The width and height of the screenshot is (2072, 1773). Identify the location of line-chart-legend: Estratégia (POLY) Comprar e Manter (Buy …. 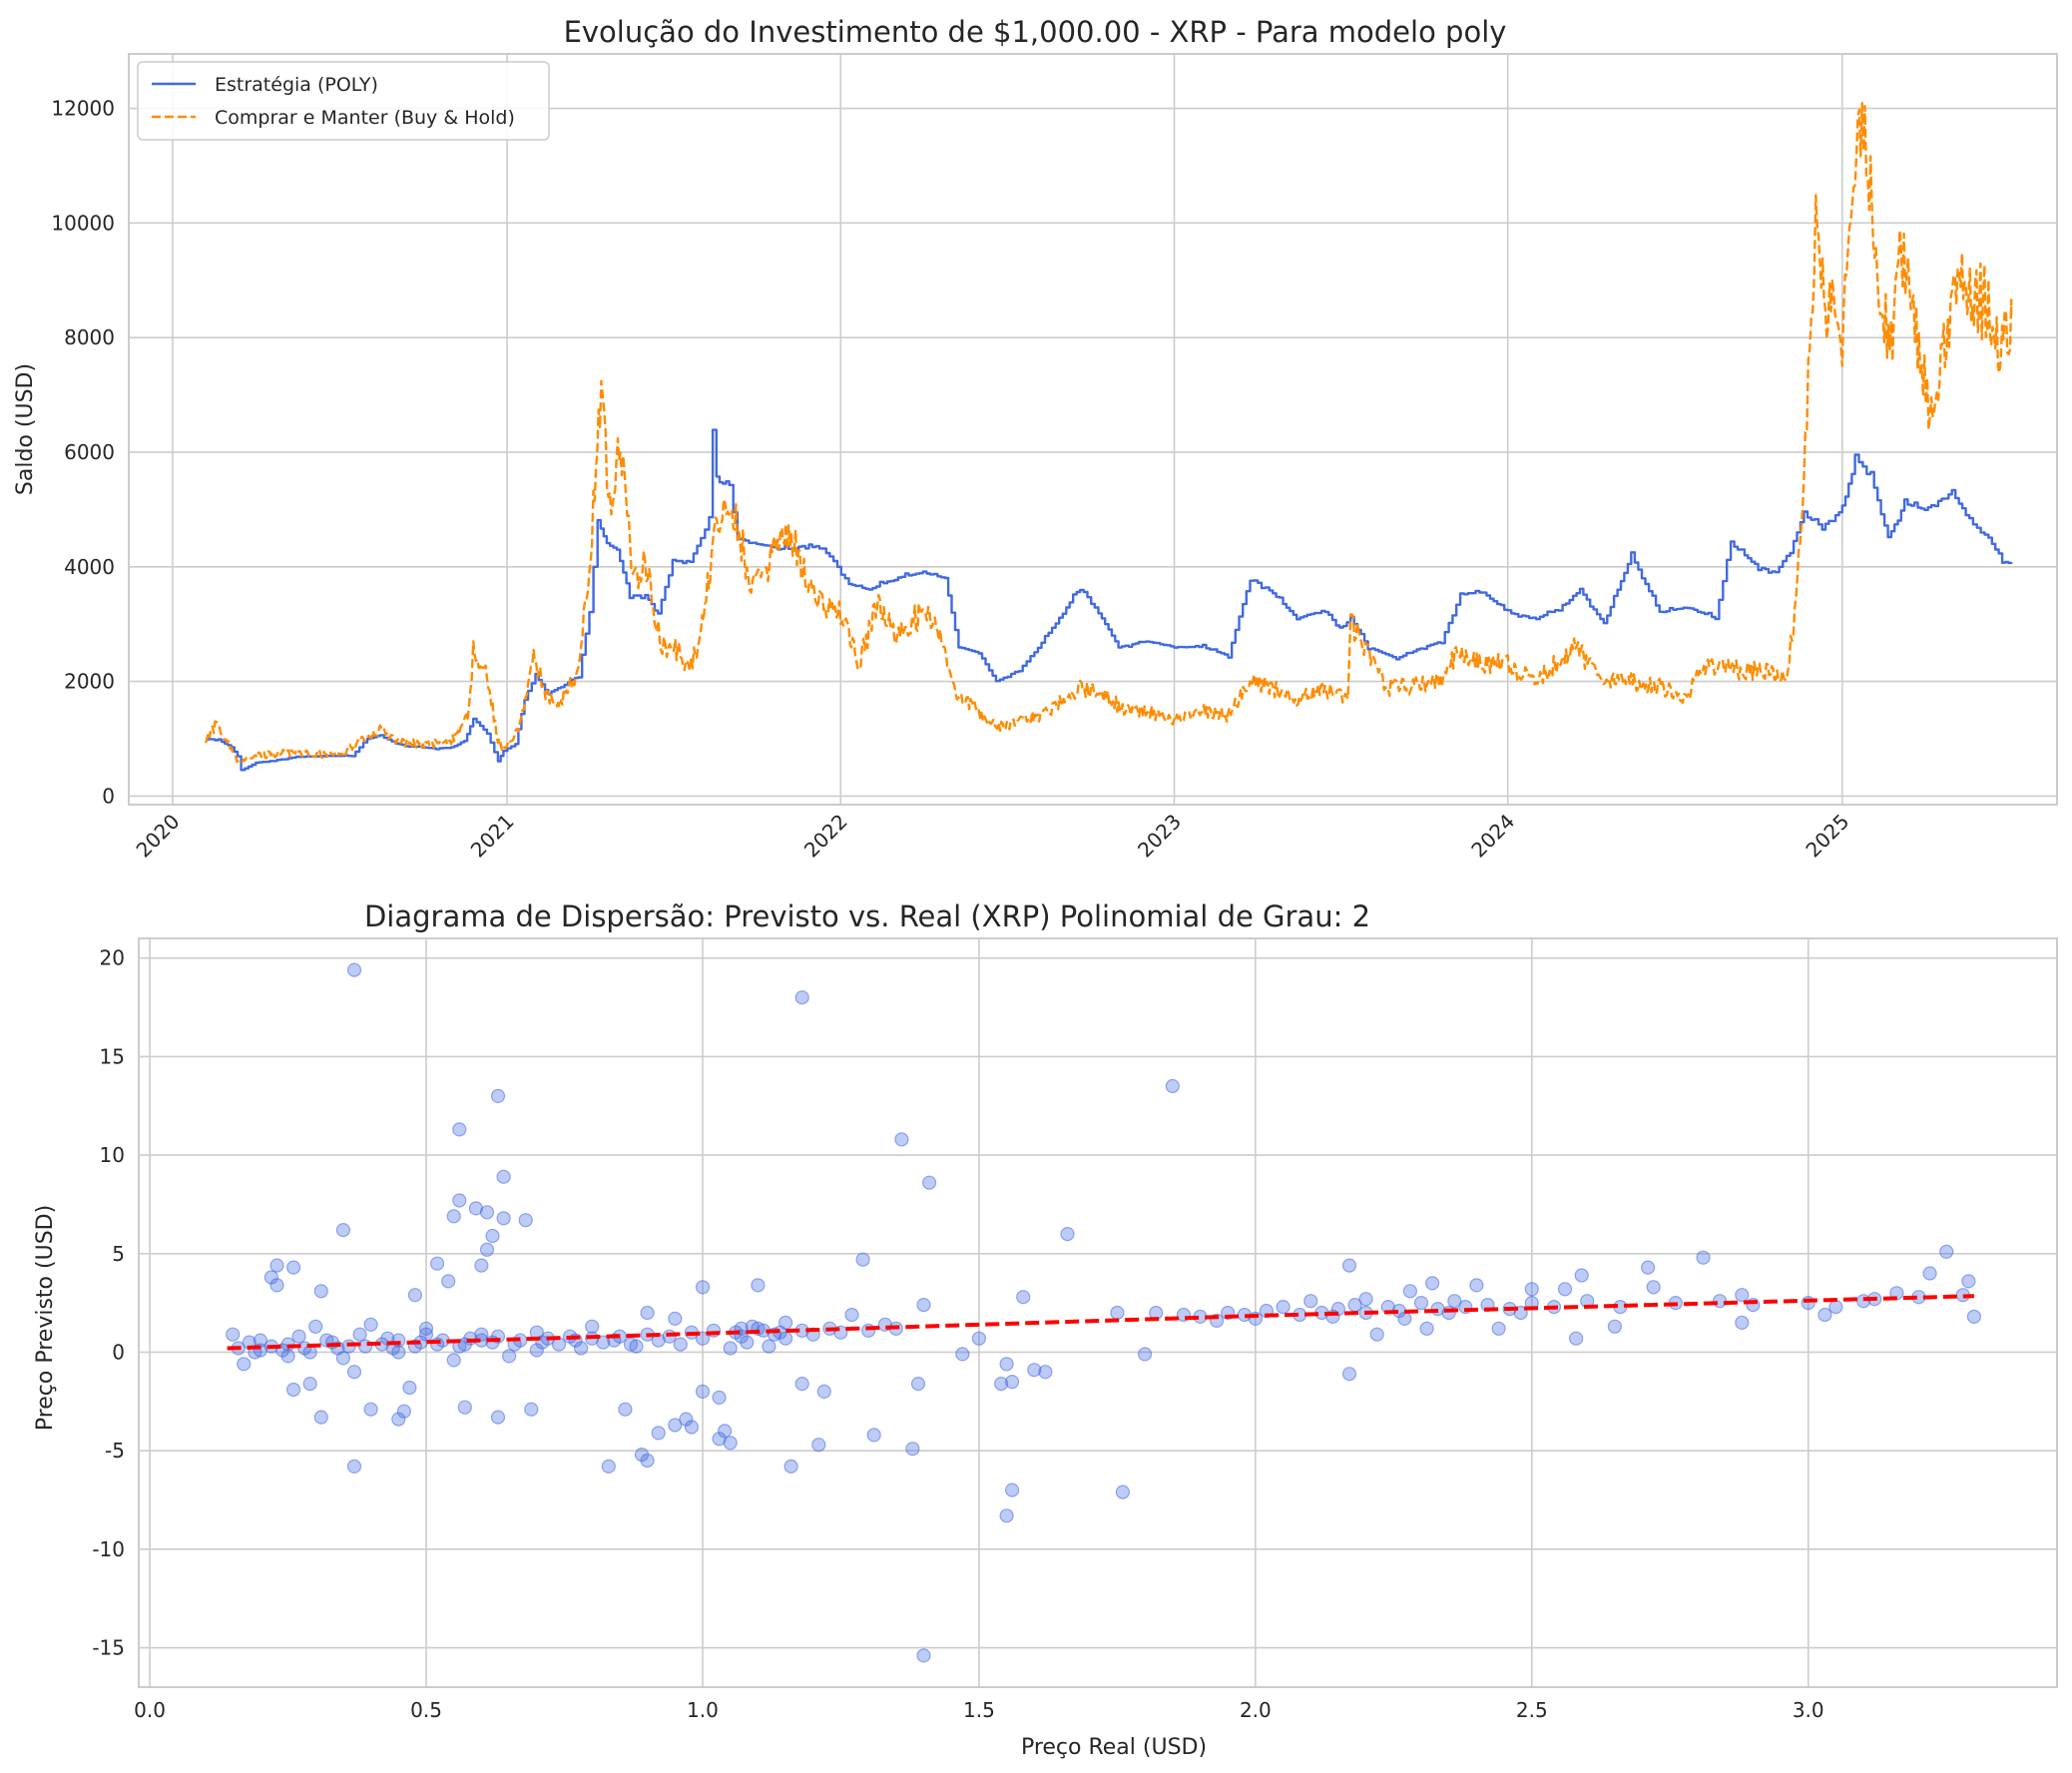
(343, 101).